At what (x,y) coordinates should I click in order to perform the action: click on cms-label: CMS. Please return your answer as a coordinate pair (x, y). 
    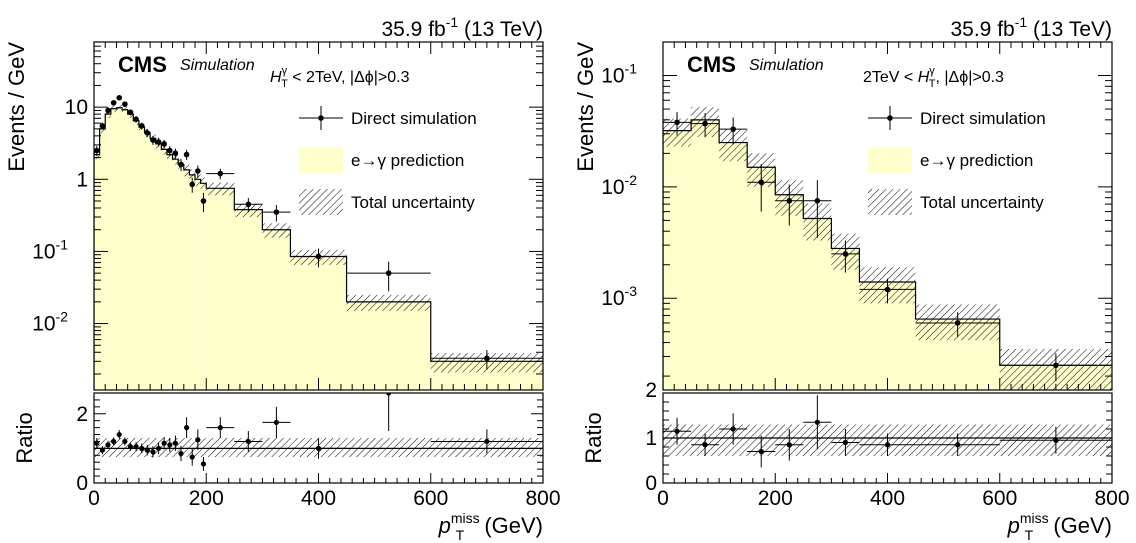
    Looking at the image, I should click on (711, 64).